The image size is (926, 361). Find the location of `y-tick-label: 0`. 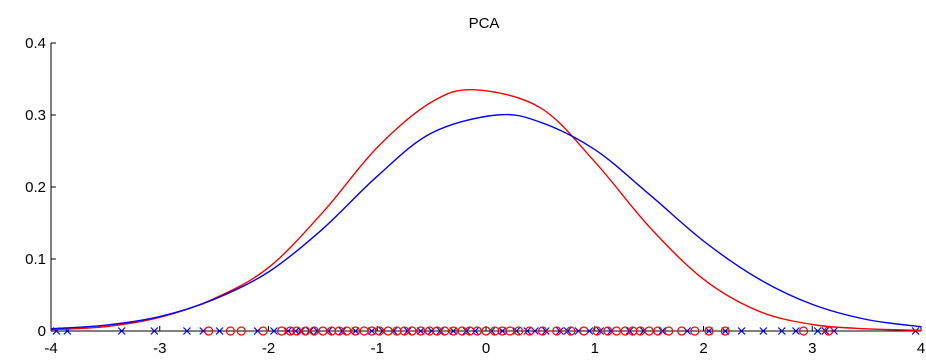

y-tick-label: 0 is located at coordinates (42, 331).